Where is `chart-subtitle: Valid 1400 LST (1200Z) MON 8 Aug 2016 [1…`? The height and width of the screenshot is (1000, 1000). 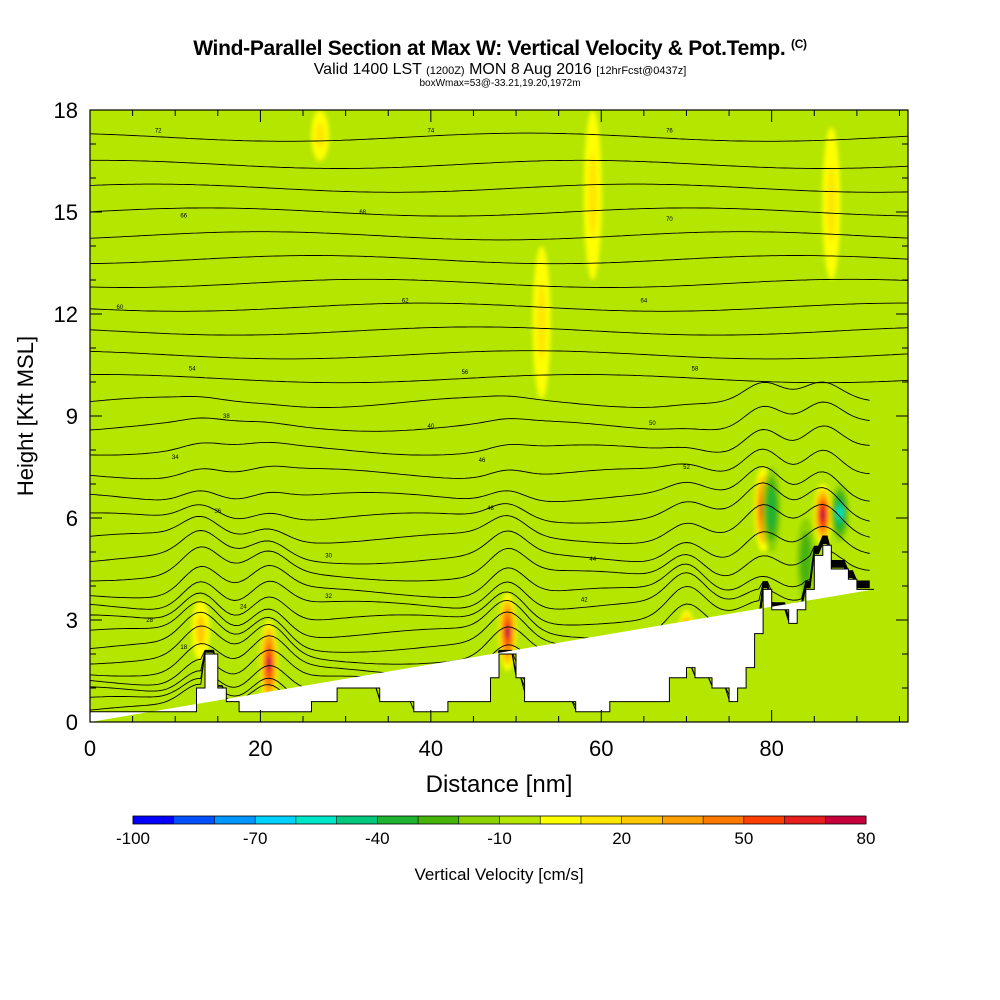 chart-subtitle: Valid 1400 LST (1200Z) MON 8 Aug 2016 [1… is located at coordinates (500, 70).